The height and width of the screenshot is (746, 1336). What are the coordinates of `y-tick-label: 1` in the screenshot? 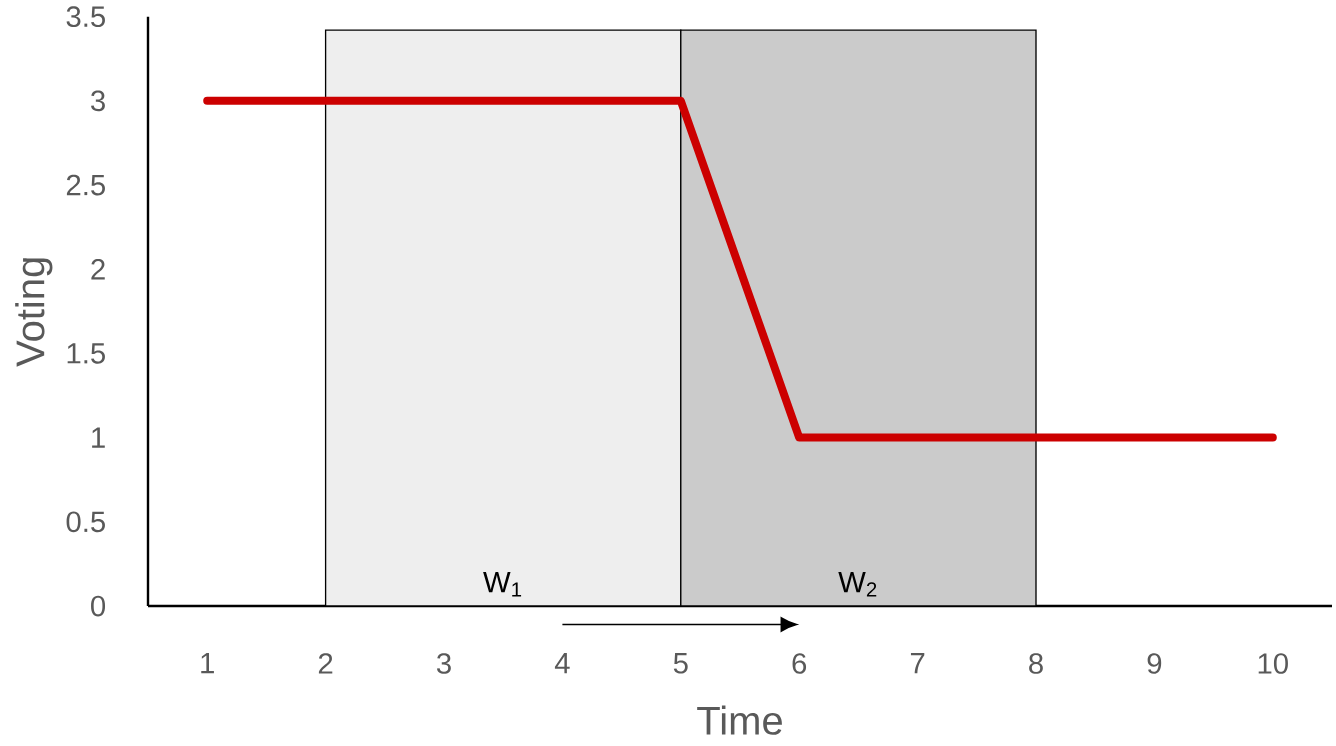 It's located at (98, 437).